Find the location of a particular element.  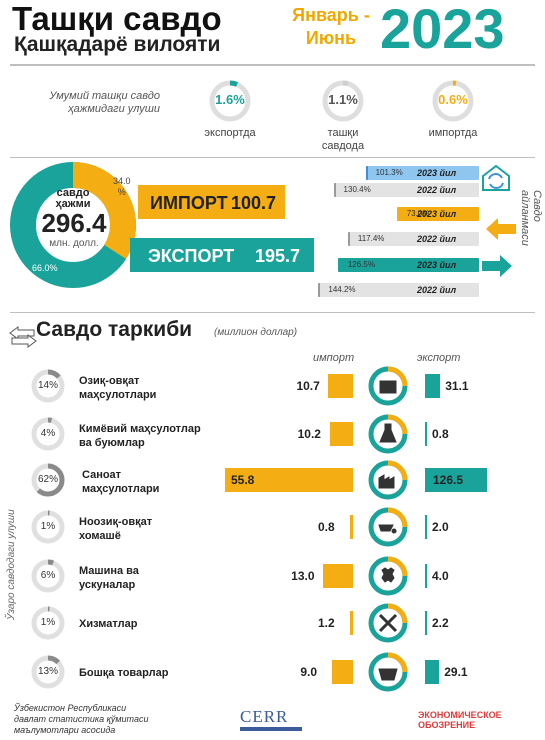

dynamics-pct: 126.5% is located at coordinates (361, 264).